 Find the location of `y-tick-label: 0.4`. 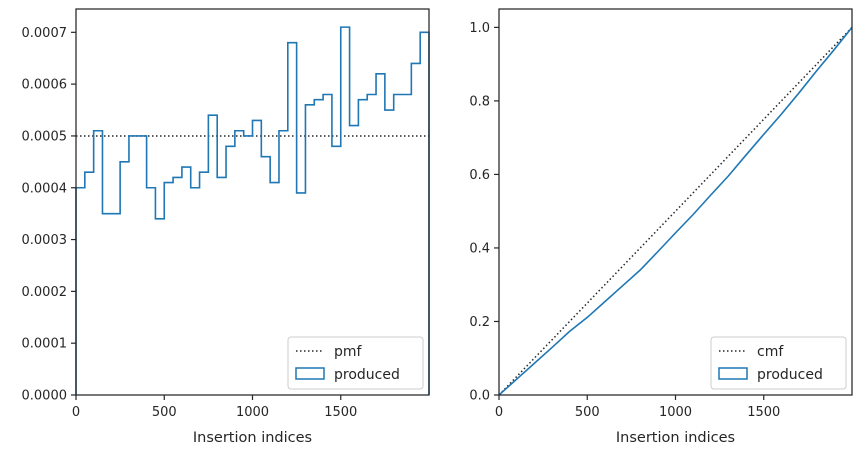

y-tick-label: 0.4 is located at coordinates (479, 248).